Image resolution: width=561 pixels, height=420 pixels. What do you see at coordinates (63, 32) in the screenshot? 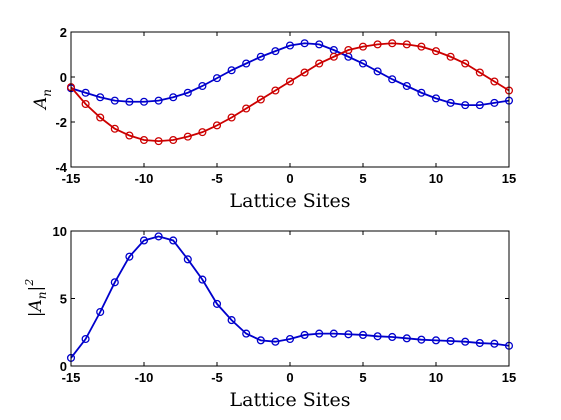
I see `y-tick-label: 2` at bounding box center [63, 32].